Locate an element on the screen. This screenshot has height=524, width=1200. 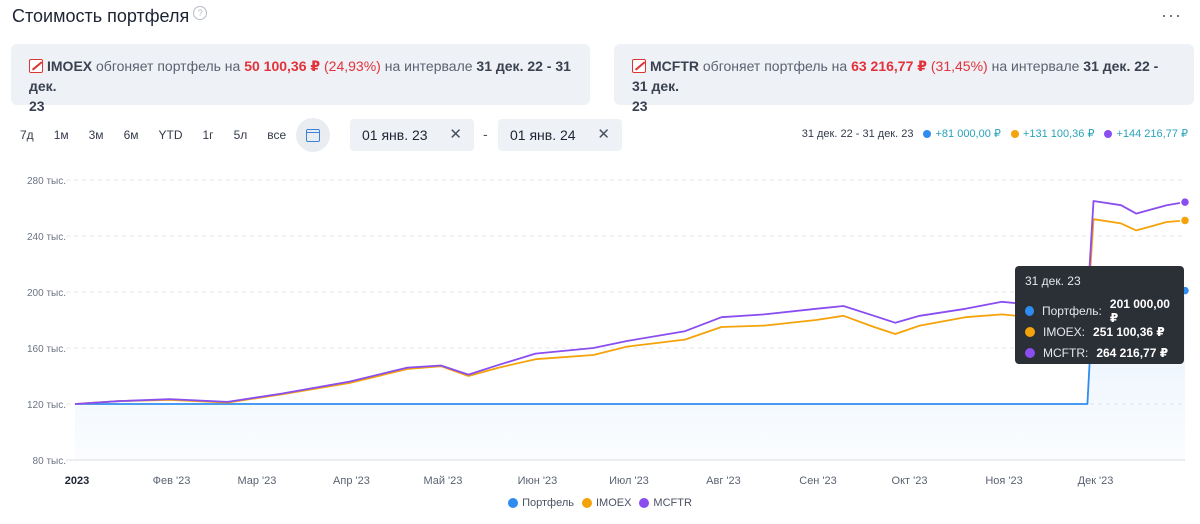
x-tick-label: Сен '23 is located at coordinates (818, 481).